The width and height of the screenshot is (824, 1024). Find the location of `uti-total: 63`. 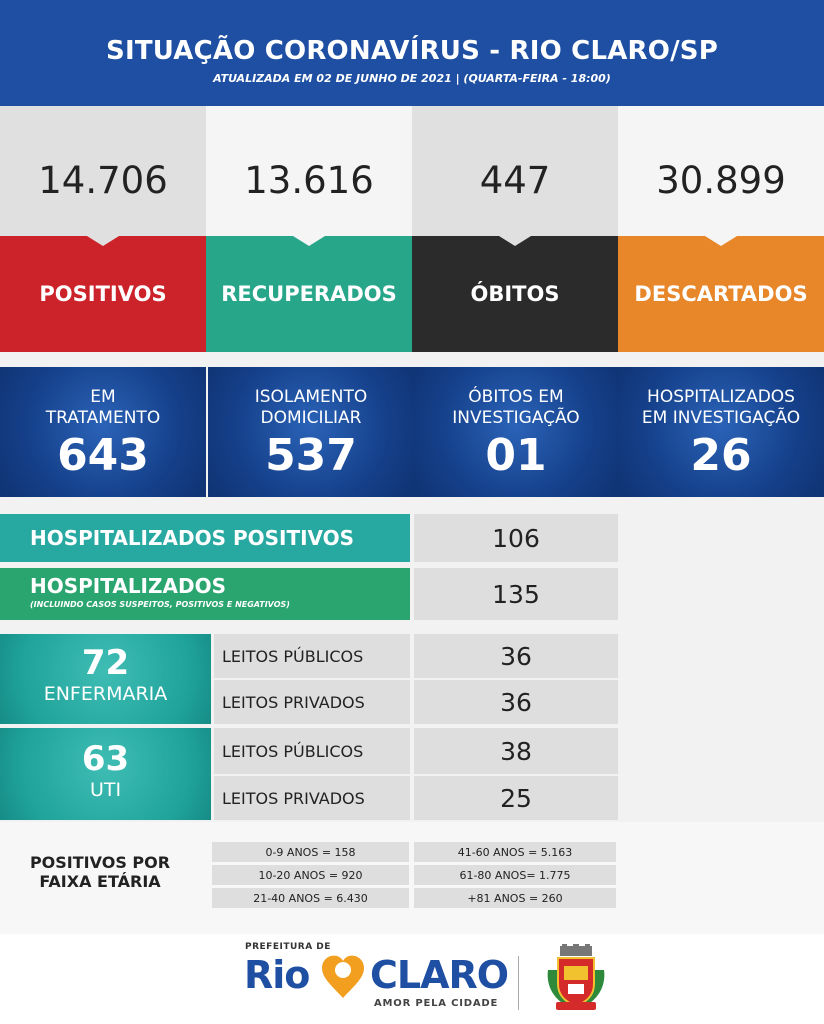

uti-total: 63 is located at coordinates (105, 759).